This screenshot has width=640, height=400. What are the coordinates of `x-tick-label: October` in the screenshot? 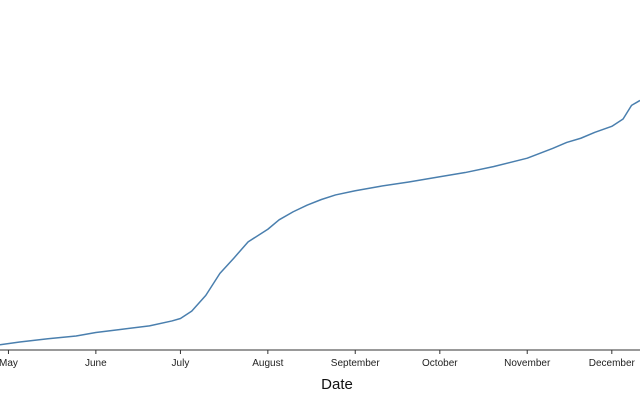 It's located at (440, 363).